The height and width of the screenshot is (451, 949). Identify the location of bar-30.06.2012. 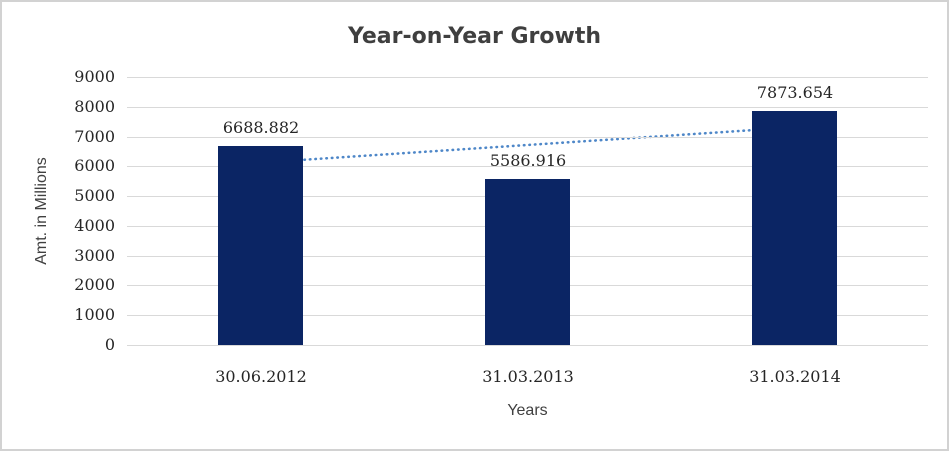
(260, 245).